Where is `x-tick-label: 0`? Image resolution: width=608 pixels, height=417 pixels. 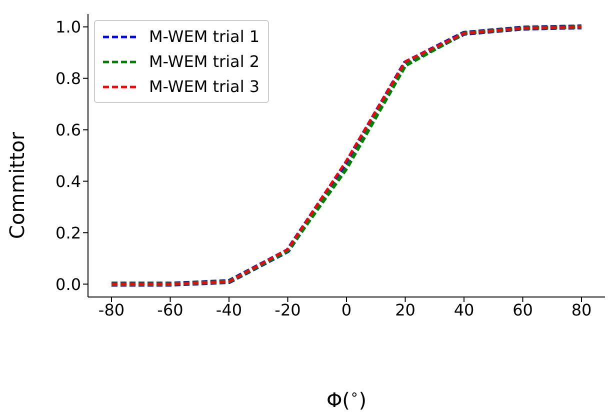
x-tick-label: 0 is located at coordinates (346, 310).